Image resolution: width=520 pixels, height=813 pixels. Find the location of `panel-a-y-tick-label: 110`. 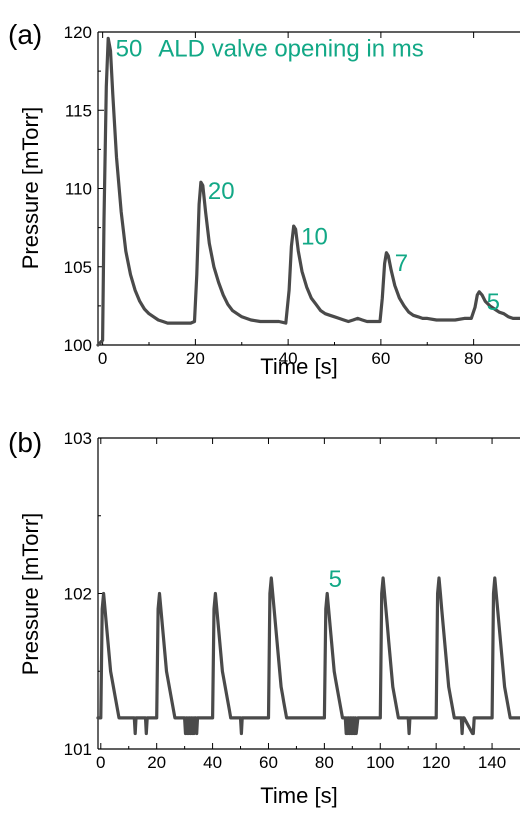

panel-a-y-tick-label: 110 is located at coordinates (78, 189).